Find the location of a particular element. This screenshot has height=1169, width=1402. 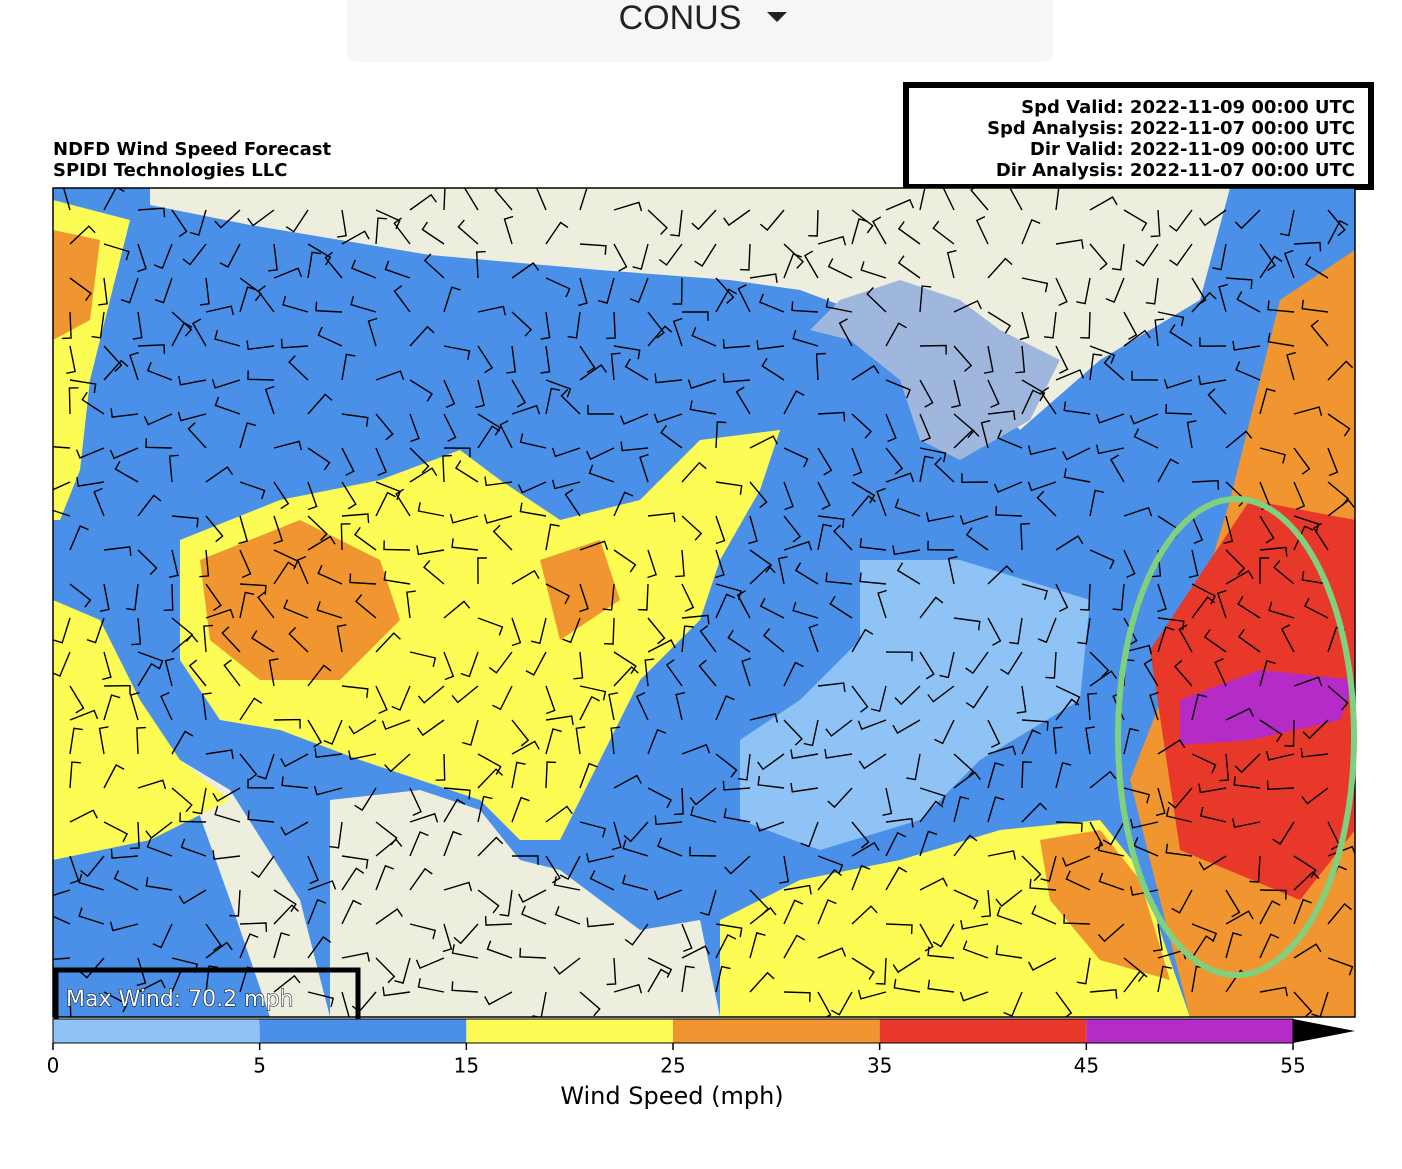

dropdown-label: CONUS is located at coordinates (680, 18).